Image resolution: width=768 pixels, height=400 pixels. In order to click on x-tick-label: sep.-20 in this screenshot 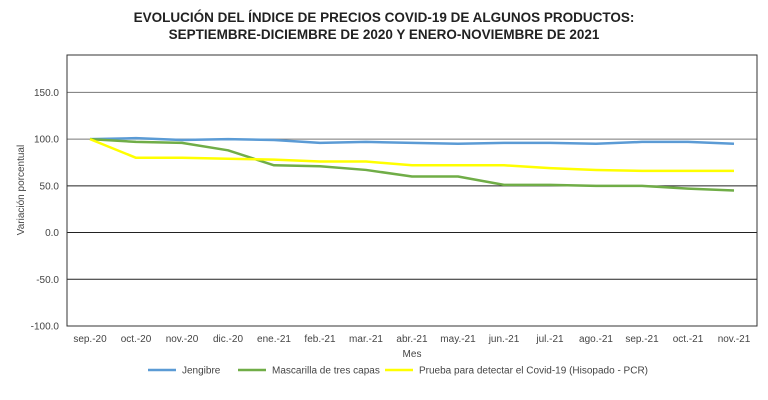, I will do `click(90, 339)`.